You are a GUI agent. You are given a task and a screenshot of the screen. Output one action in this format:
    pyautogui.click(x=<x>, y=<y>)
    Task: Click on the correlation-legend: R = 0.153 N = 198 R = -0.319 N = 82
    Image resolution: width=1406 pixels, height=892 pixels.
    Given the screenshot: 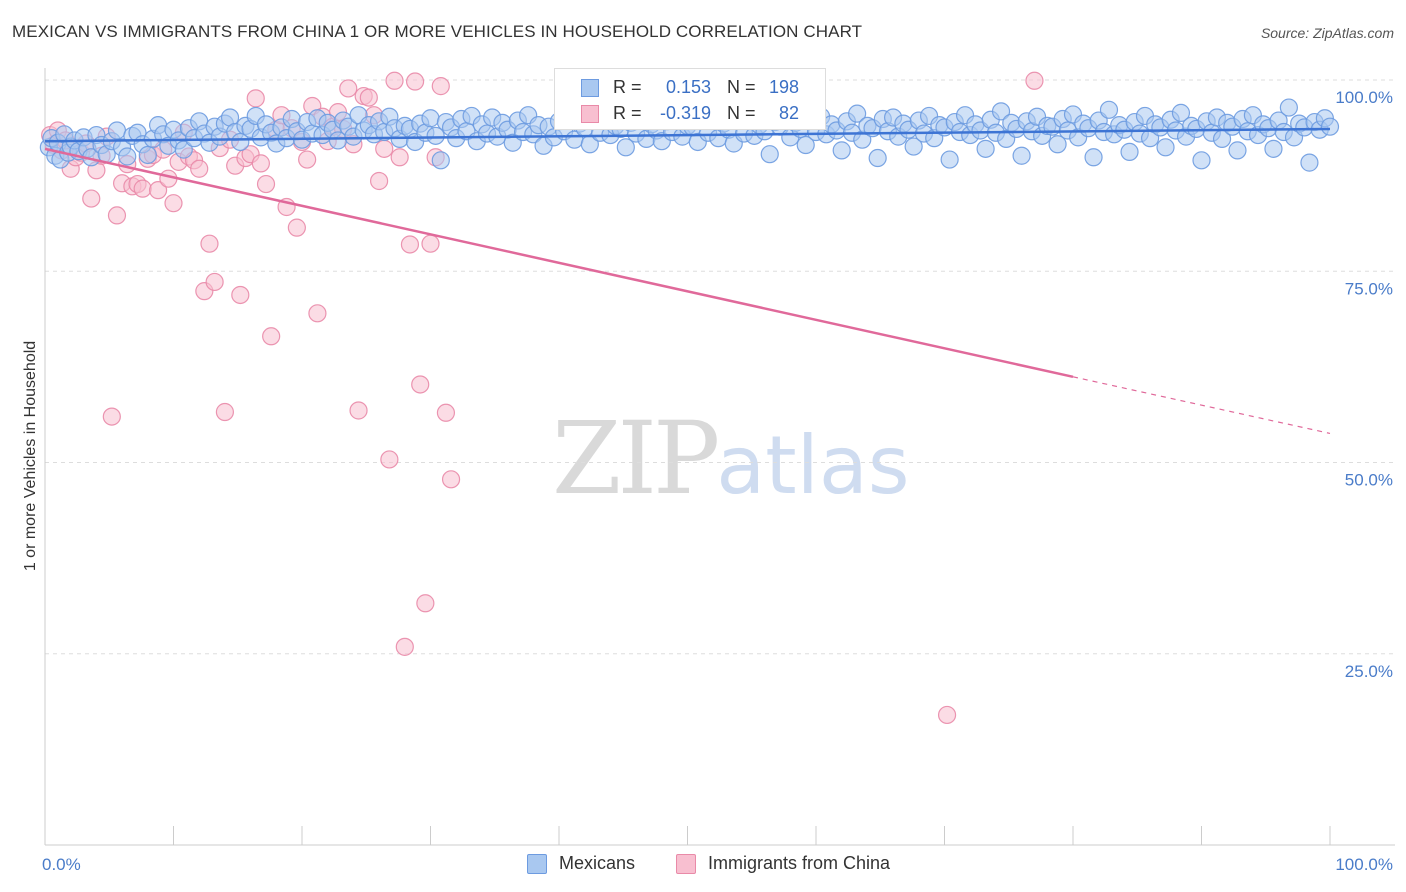 What is the action you would take?
    pyautogui.click(x=690, y=99)
    